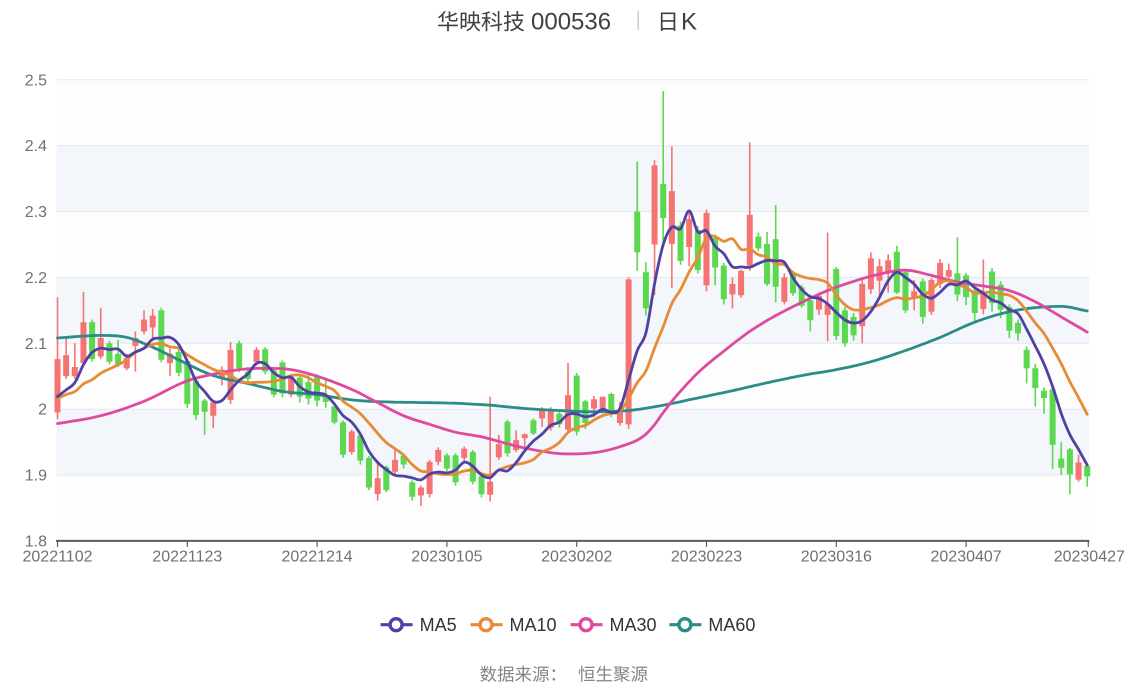  Describe the element at coordinates (633, 625) in the screenshot. I see `svg-text: MA30` at that location.